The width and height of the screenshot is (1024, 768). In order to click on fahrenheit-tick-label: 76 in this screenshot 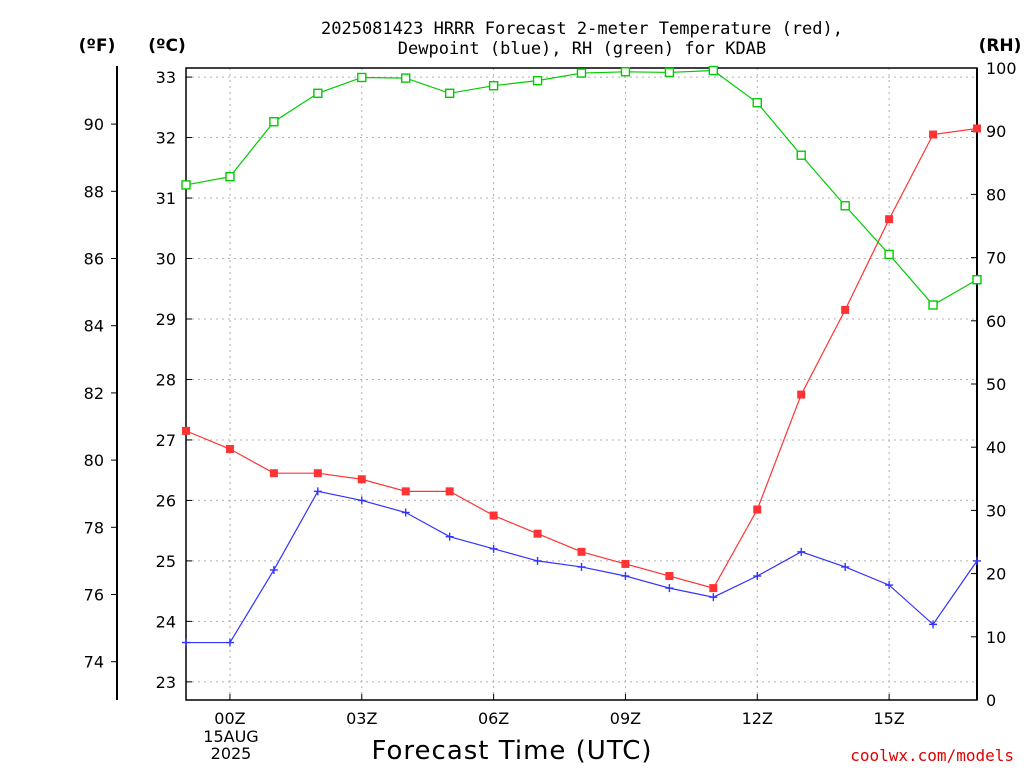, I will do `click(94, 594)`.